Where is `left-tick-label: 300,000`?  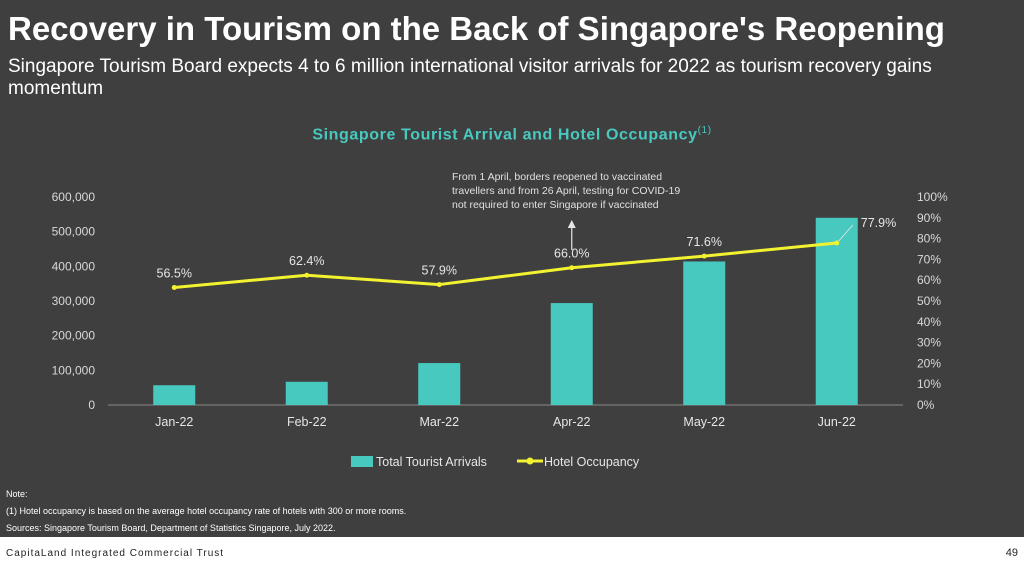
left-tick-label: 300,000 is located at coordinates (74, 301).